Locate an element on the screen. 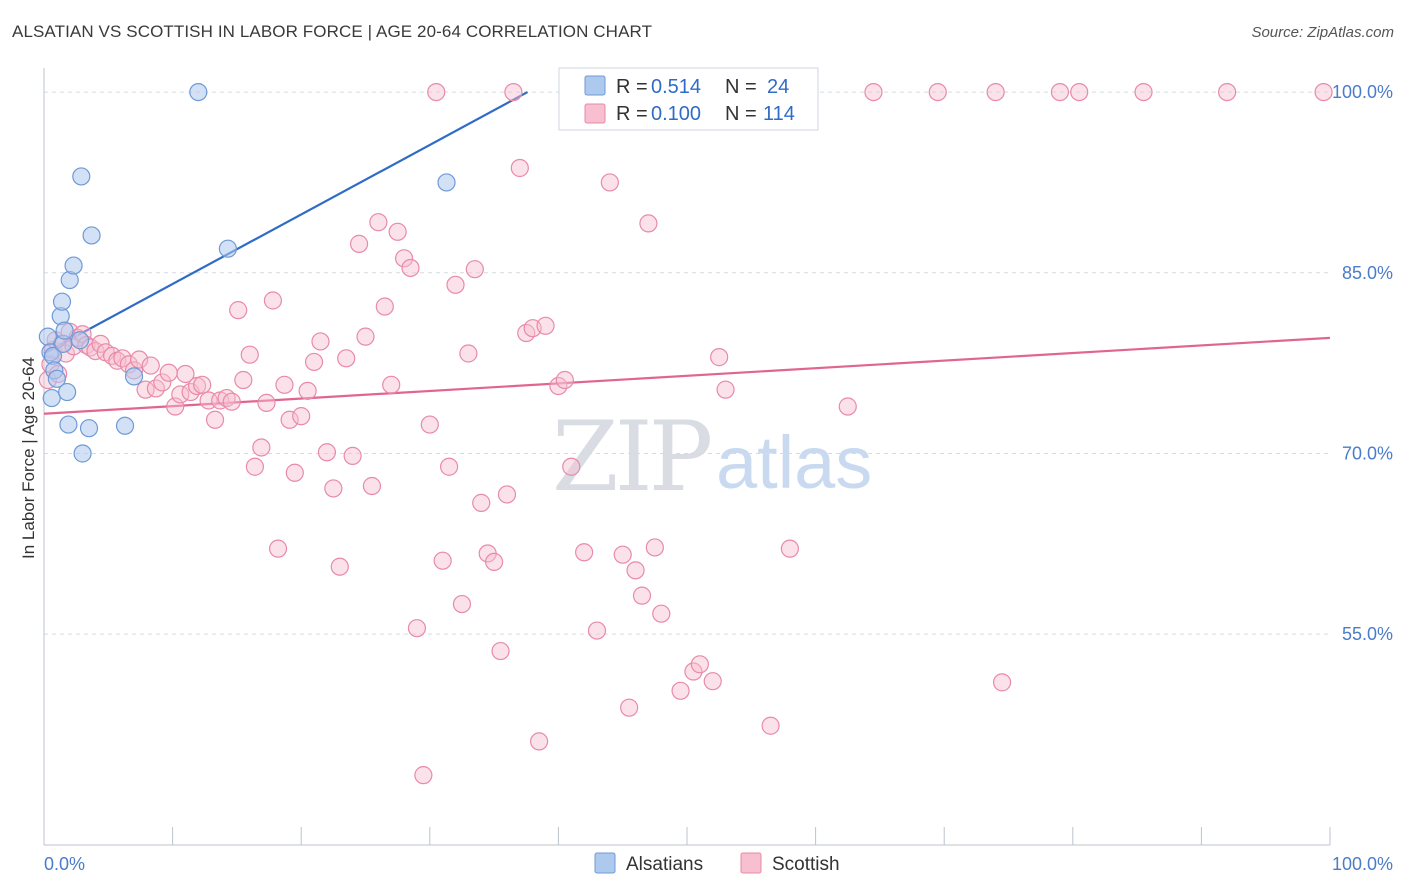  legend-n-label-scottish: N = is located at coordinates (741, 114).